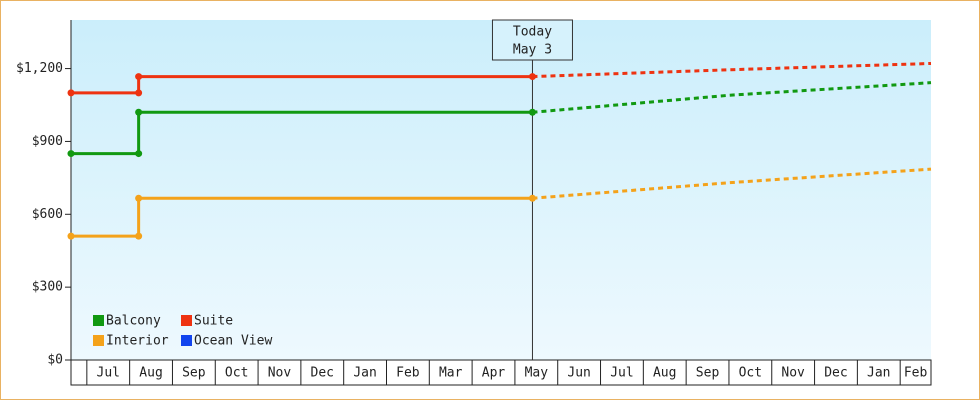 The height and width of the screenshot is (400, 980). Describe the element at coordinates (233, 341) in the screenshot. I see `legend-label: Ocean View` at that location.